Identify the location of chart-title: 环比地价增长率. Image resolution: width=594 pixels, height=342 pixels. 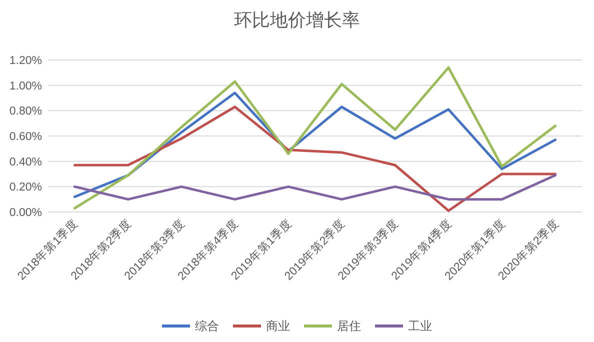
(297, 20).